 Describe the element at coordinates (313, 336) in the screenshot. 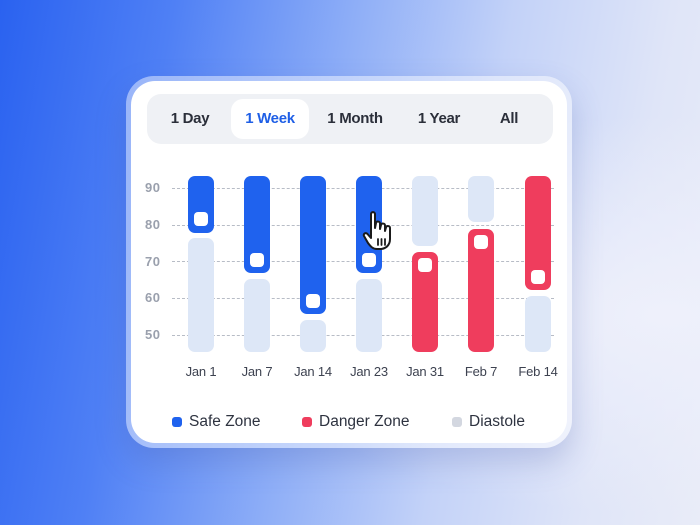

I see `diastole-bar-jan14` at that location.